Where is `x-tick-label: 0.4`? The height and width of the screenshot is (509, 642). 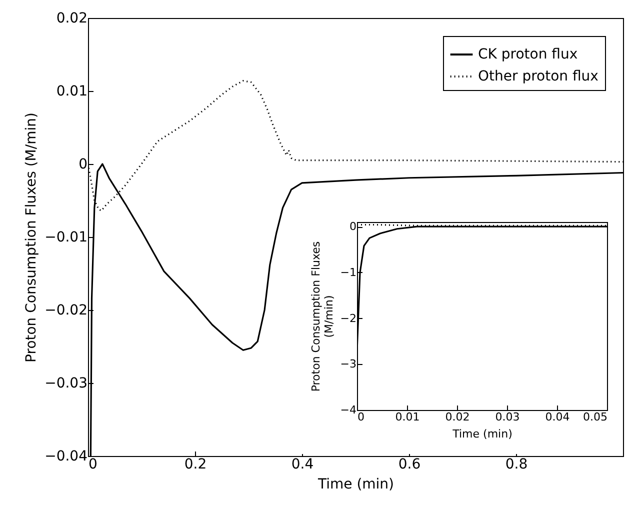 x-tick-label: 0.4 is located at coordinates (302, 464).